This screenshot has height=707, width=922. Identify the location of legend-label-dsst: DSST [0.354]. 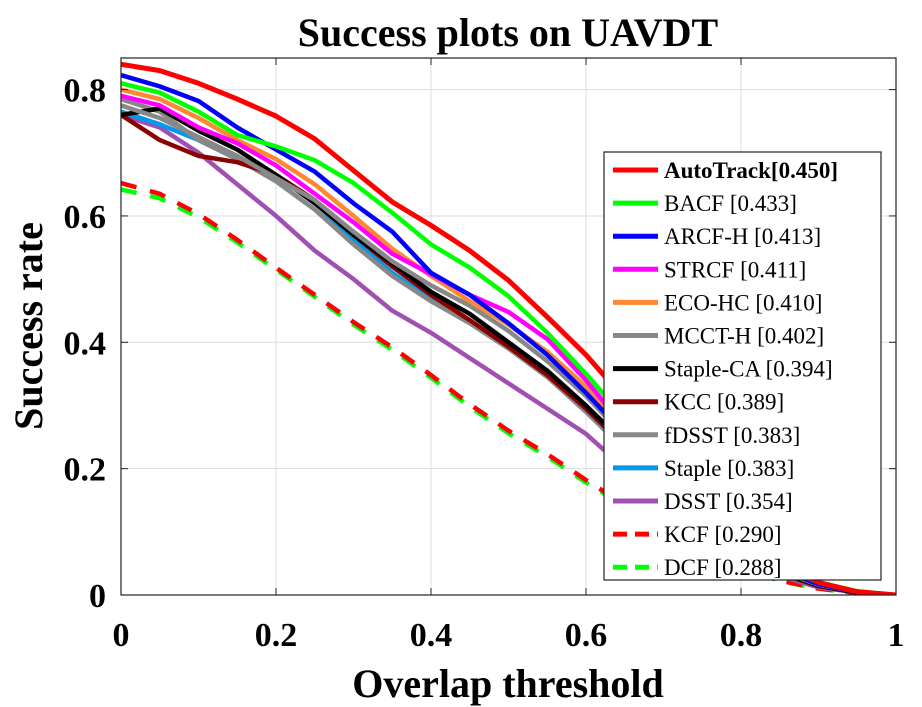
(728, 501).